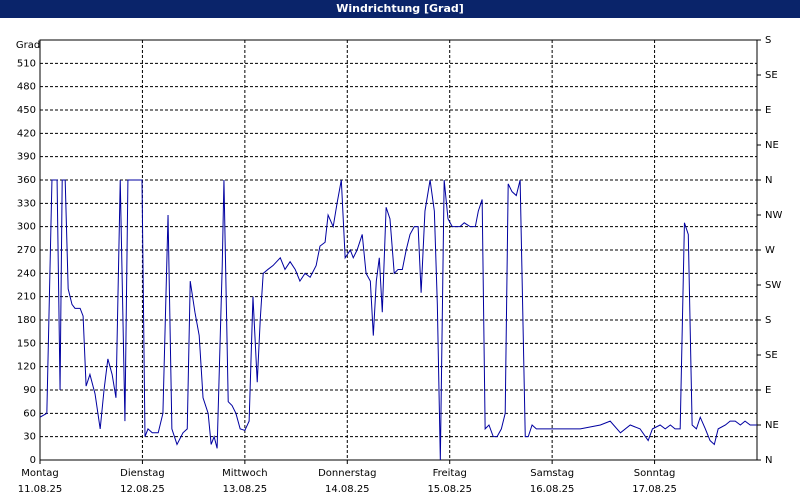  What do you see at coordinates (347, 473) in the screenshot?
I see `x-tick-label: Donnerstag` at bounding box center [347, 473].